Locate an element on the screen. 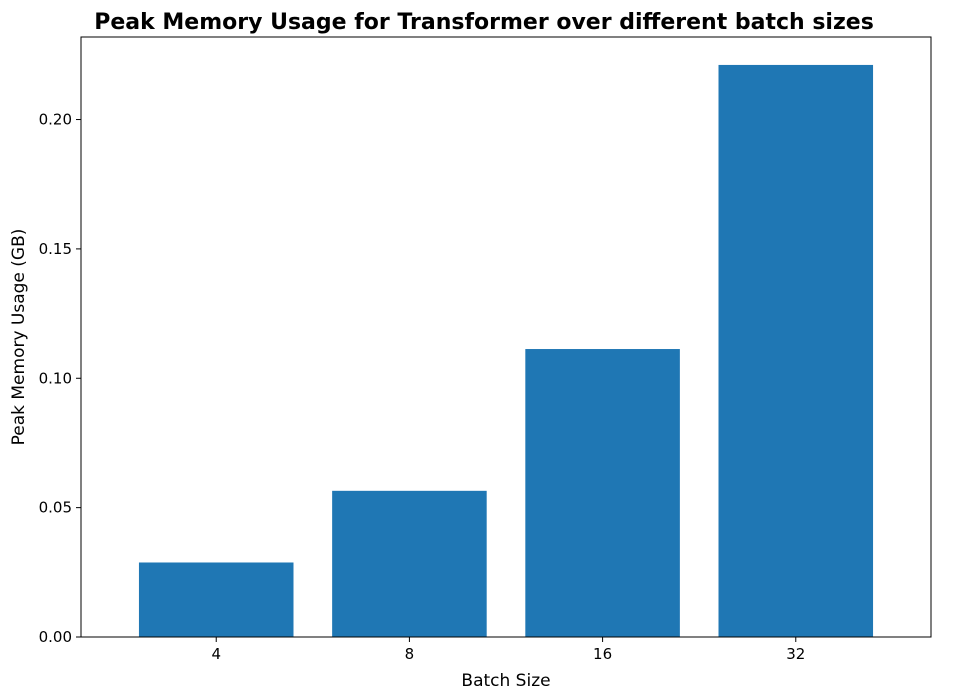 Image resolution: width=960 pixels, height=699 pixels. x-tick-label: 16 is located at coordinates (602, 654).